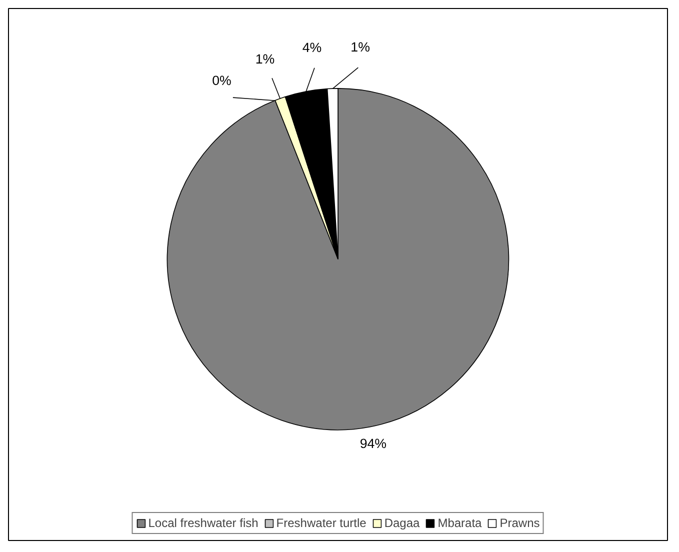 The height and width of the screenshot is (552, 679). Describe the element at coordinates (520, 523) in the screenshot. I see `legend-label: Prawns` at that location.